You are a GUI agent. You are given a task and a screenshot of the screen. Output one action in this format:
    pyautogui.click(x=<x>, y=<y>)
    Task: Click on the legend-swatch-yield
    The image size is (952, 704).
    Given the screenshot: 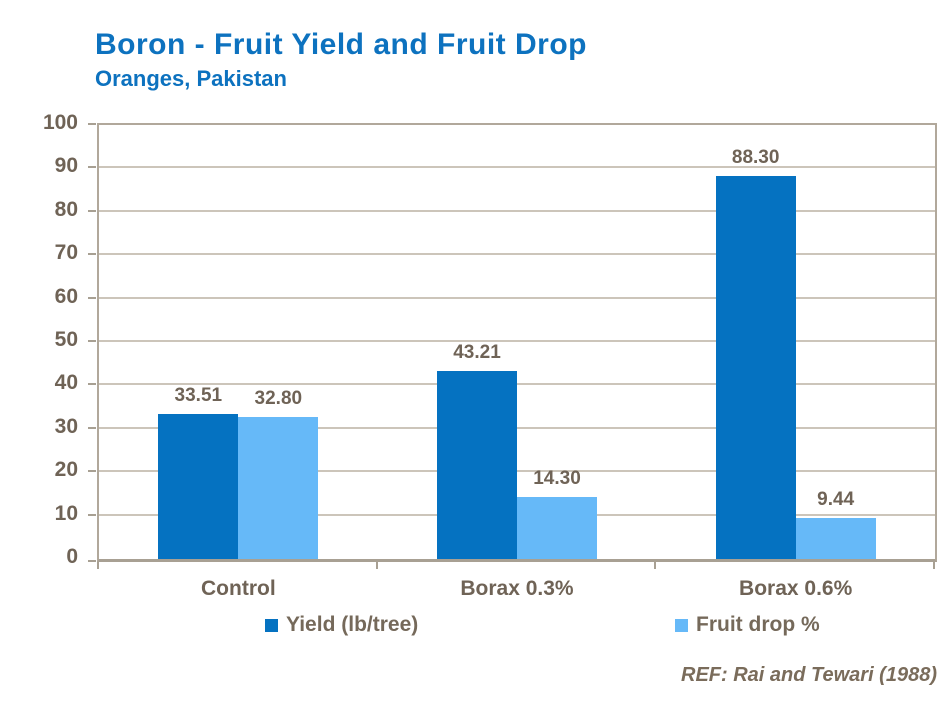 What is the action you would take?
    pyautogui.click(x=271, y=625)
    